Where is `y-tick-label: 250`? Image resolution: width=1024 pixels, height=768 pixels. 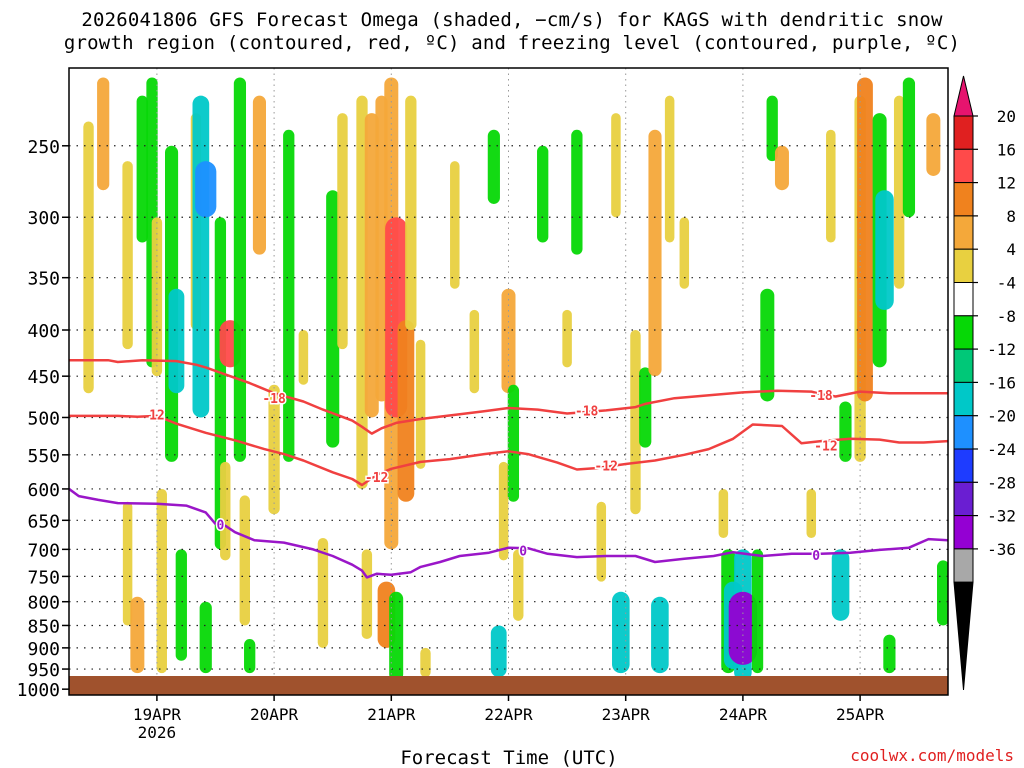 y-tick-label: 250 is located at coordinates (43, 147).